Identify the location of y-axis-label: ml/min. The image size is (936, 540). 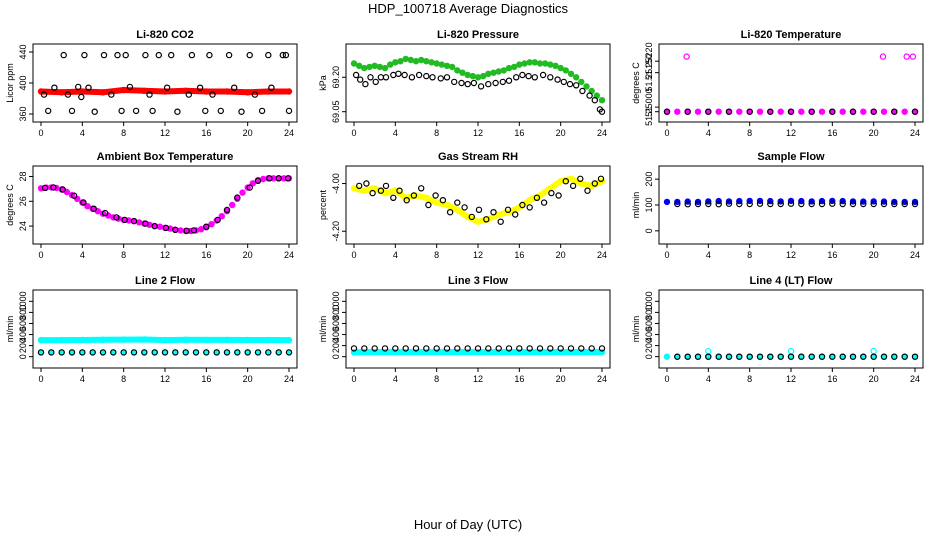
(323, 329).